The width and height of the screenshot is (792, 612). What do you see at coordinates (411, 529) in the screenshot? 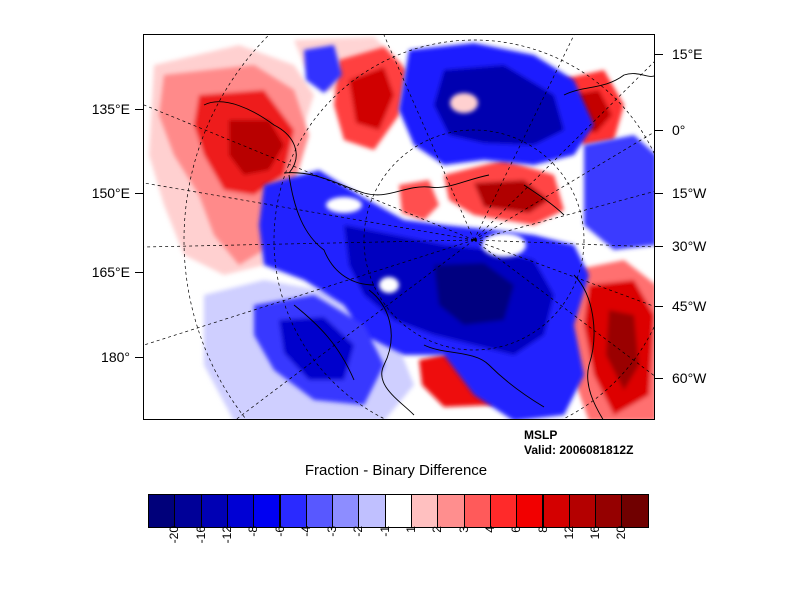
I see `colorbar-tick-label: 1` at bounding box center [411, 529].